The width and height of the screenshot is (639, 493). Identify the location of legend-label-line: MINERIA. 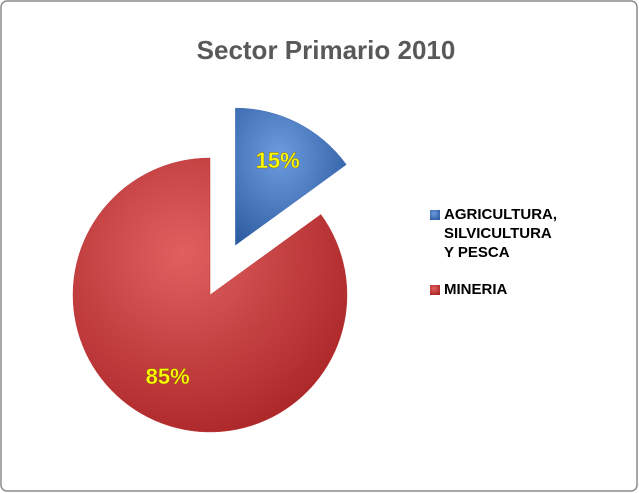
(476, 289).